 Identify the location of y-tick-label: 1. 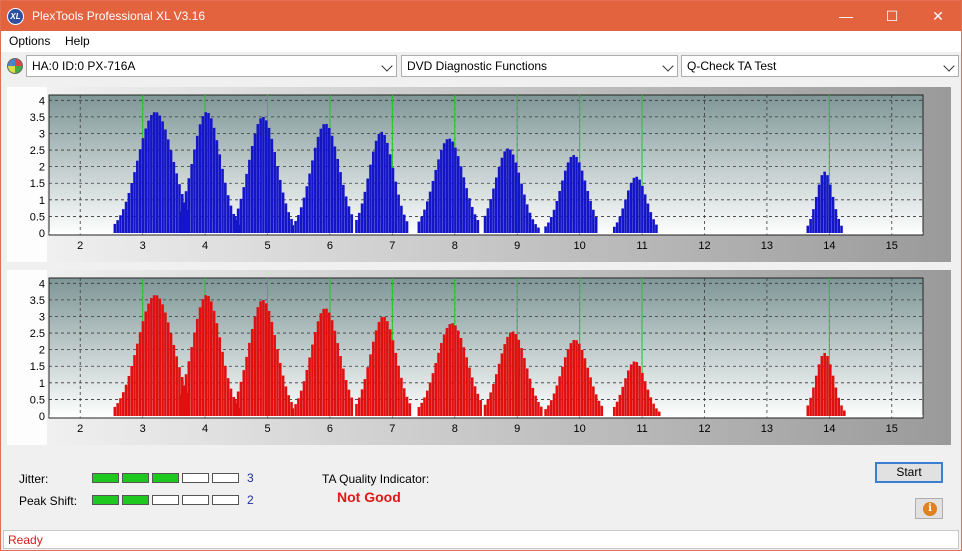
(42, 384).